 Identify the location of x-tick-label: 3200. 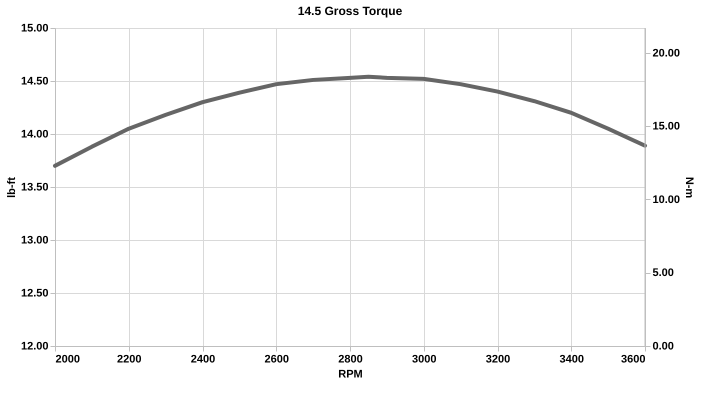
(498, 360).